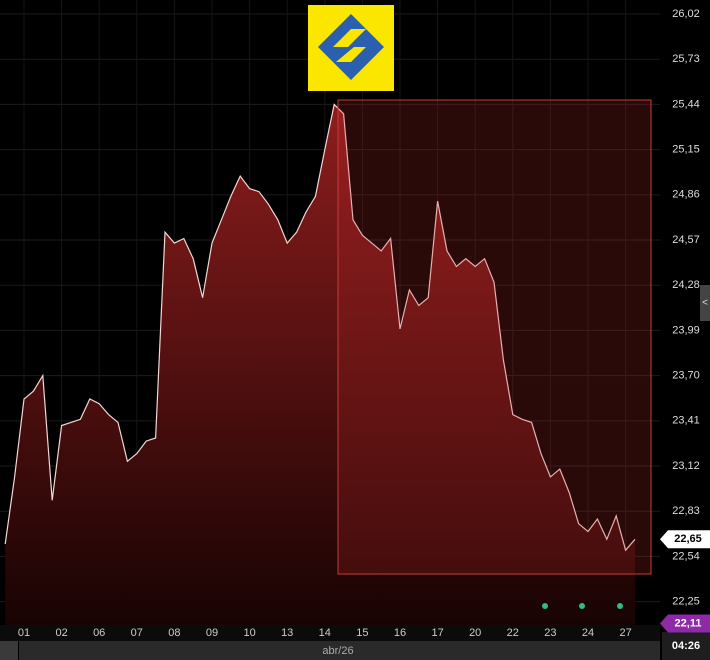  I want to click on y-tick-label: 25,73, so click(686, 59).